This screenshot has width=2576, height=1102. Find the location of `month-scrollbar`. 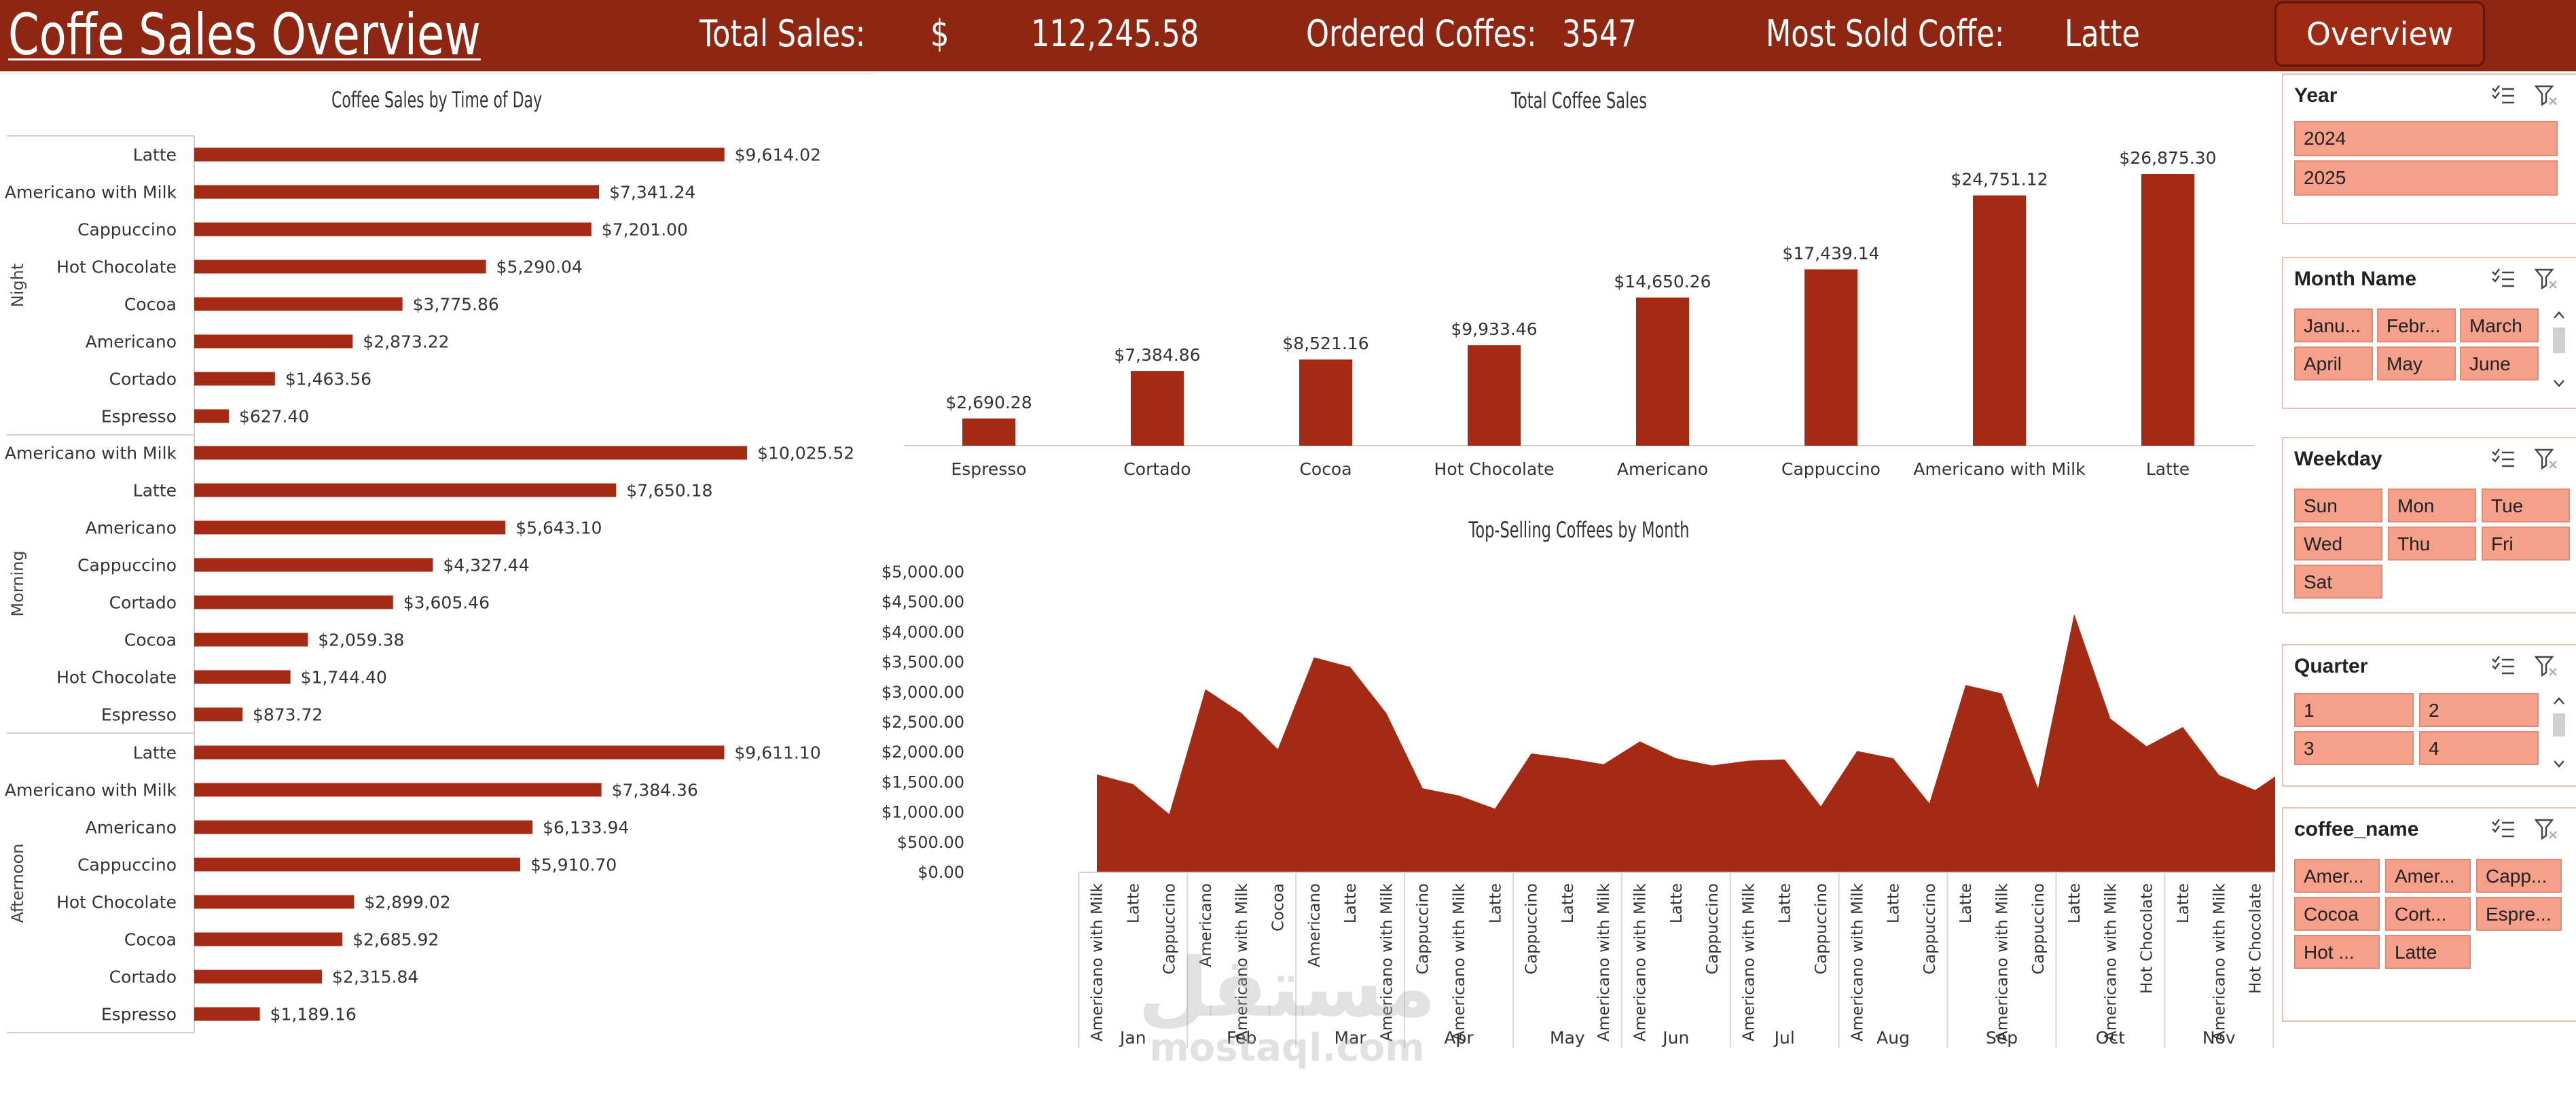

month-scrollbar is located at coordinates (2559, 350).